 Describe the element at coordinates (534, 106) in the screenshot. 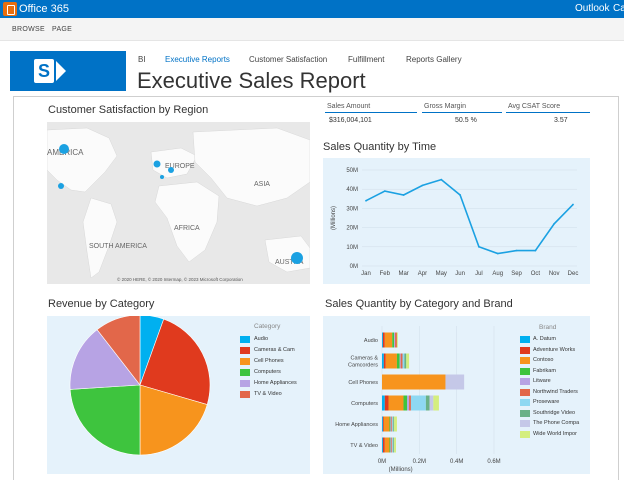

I see `card-label: Avg CSAT Score` at that location.